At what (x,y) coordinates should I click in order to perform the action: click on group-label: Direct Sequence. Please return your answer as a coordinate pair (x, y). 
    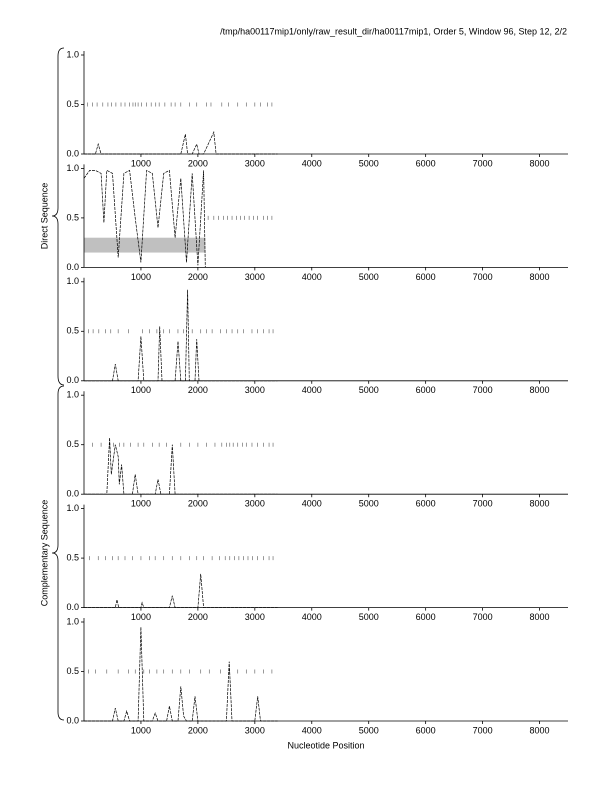
    Looking at the image, I should click on (44, 216).